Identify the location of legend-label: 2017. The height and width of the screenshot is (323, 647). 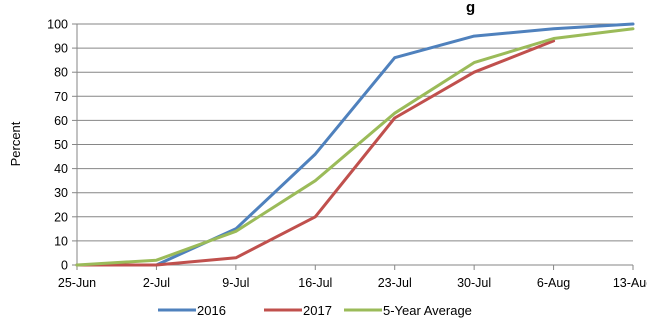
(317, 310).